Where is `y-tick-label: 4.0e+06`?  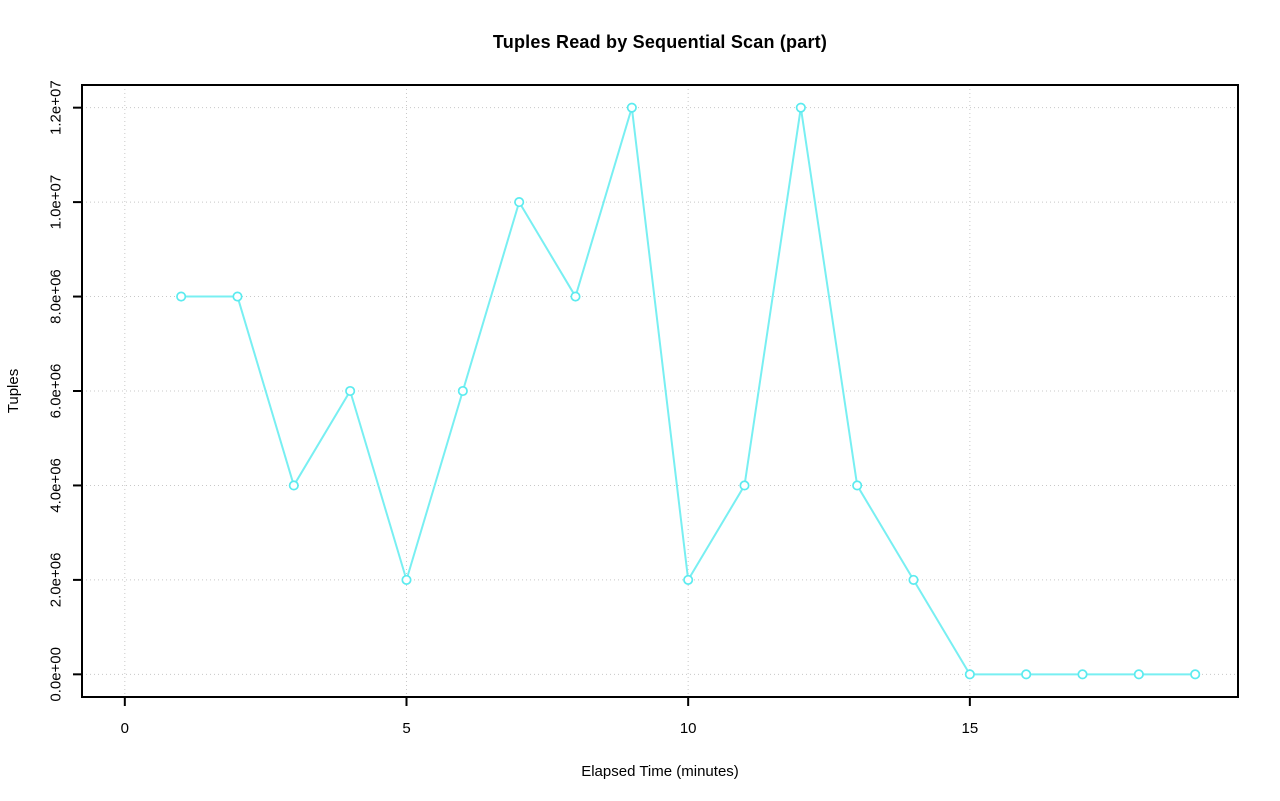 y-tick-label: 4.0e+06 is located at coordinates (55, 485).